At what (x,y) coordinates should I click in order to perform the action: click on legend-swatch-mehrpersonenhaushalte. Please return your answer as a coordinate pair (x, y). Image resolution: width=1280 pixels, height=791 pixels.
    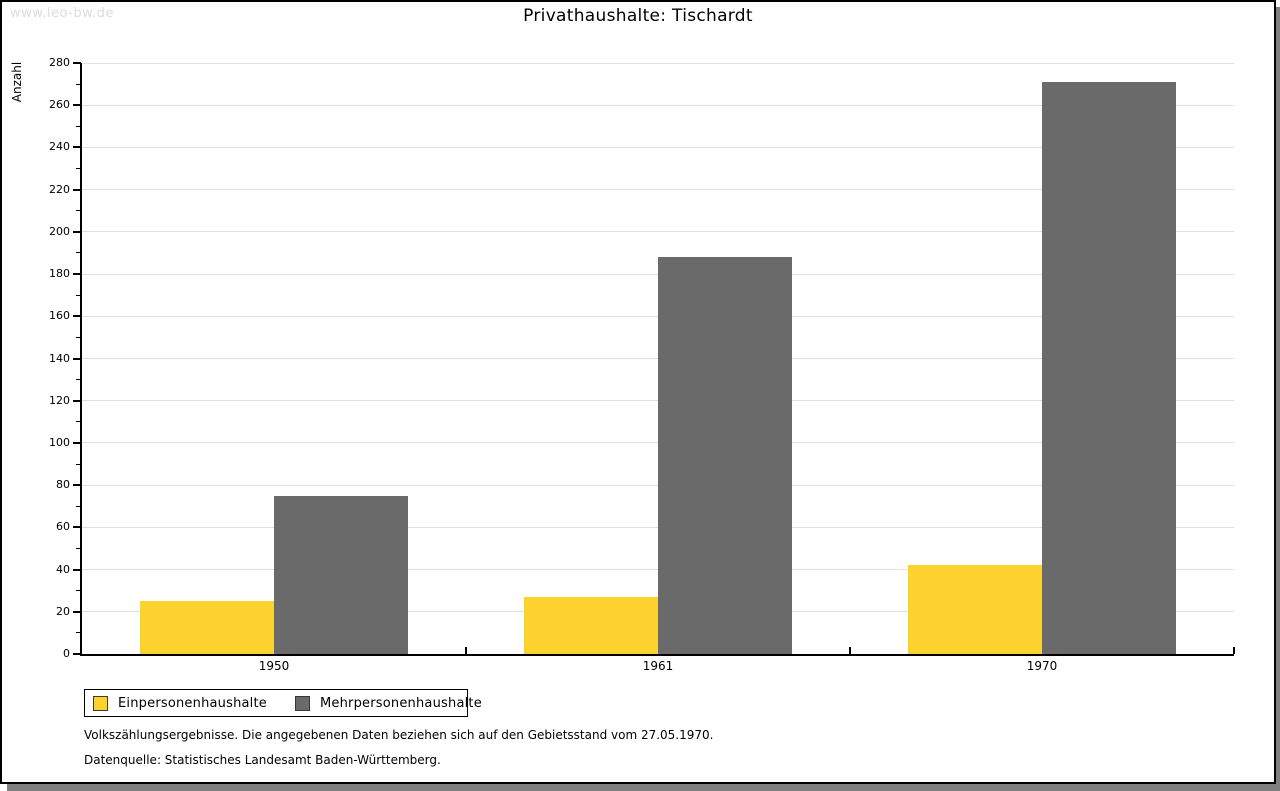
    Looking at the image, I should click on (302, 703).